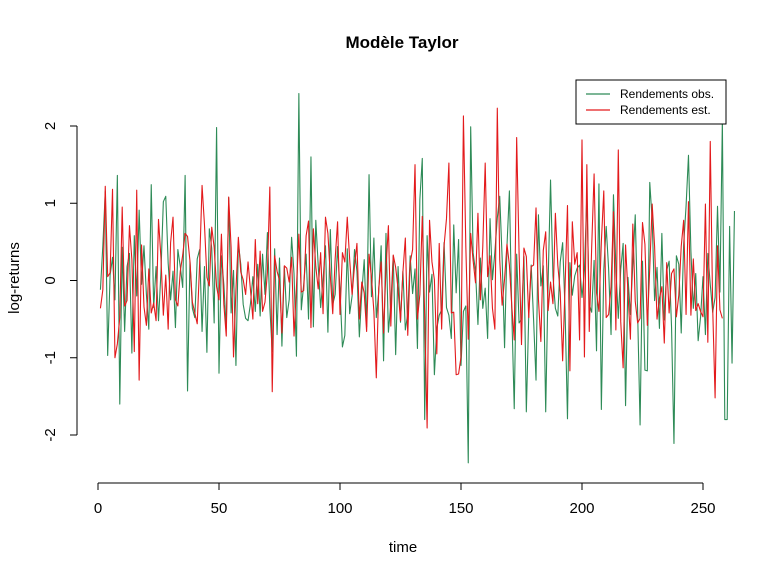 This screenshot has width=768, height=576. I want to click on x-tick-label: 200, so click(581, 508).